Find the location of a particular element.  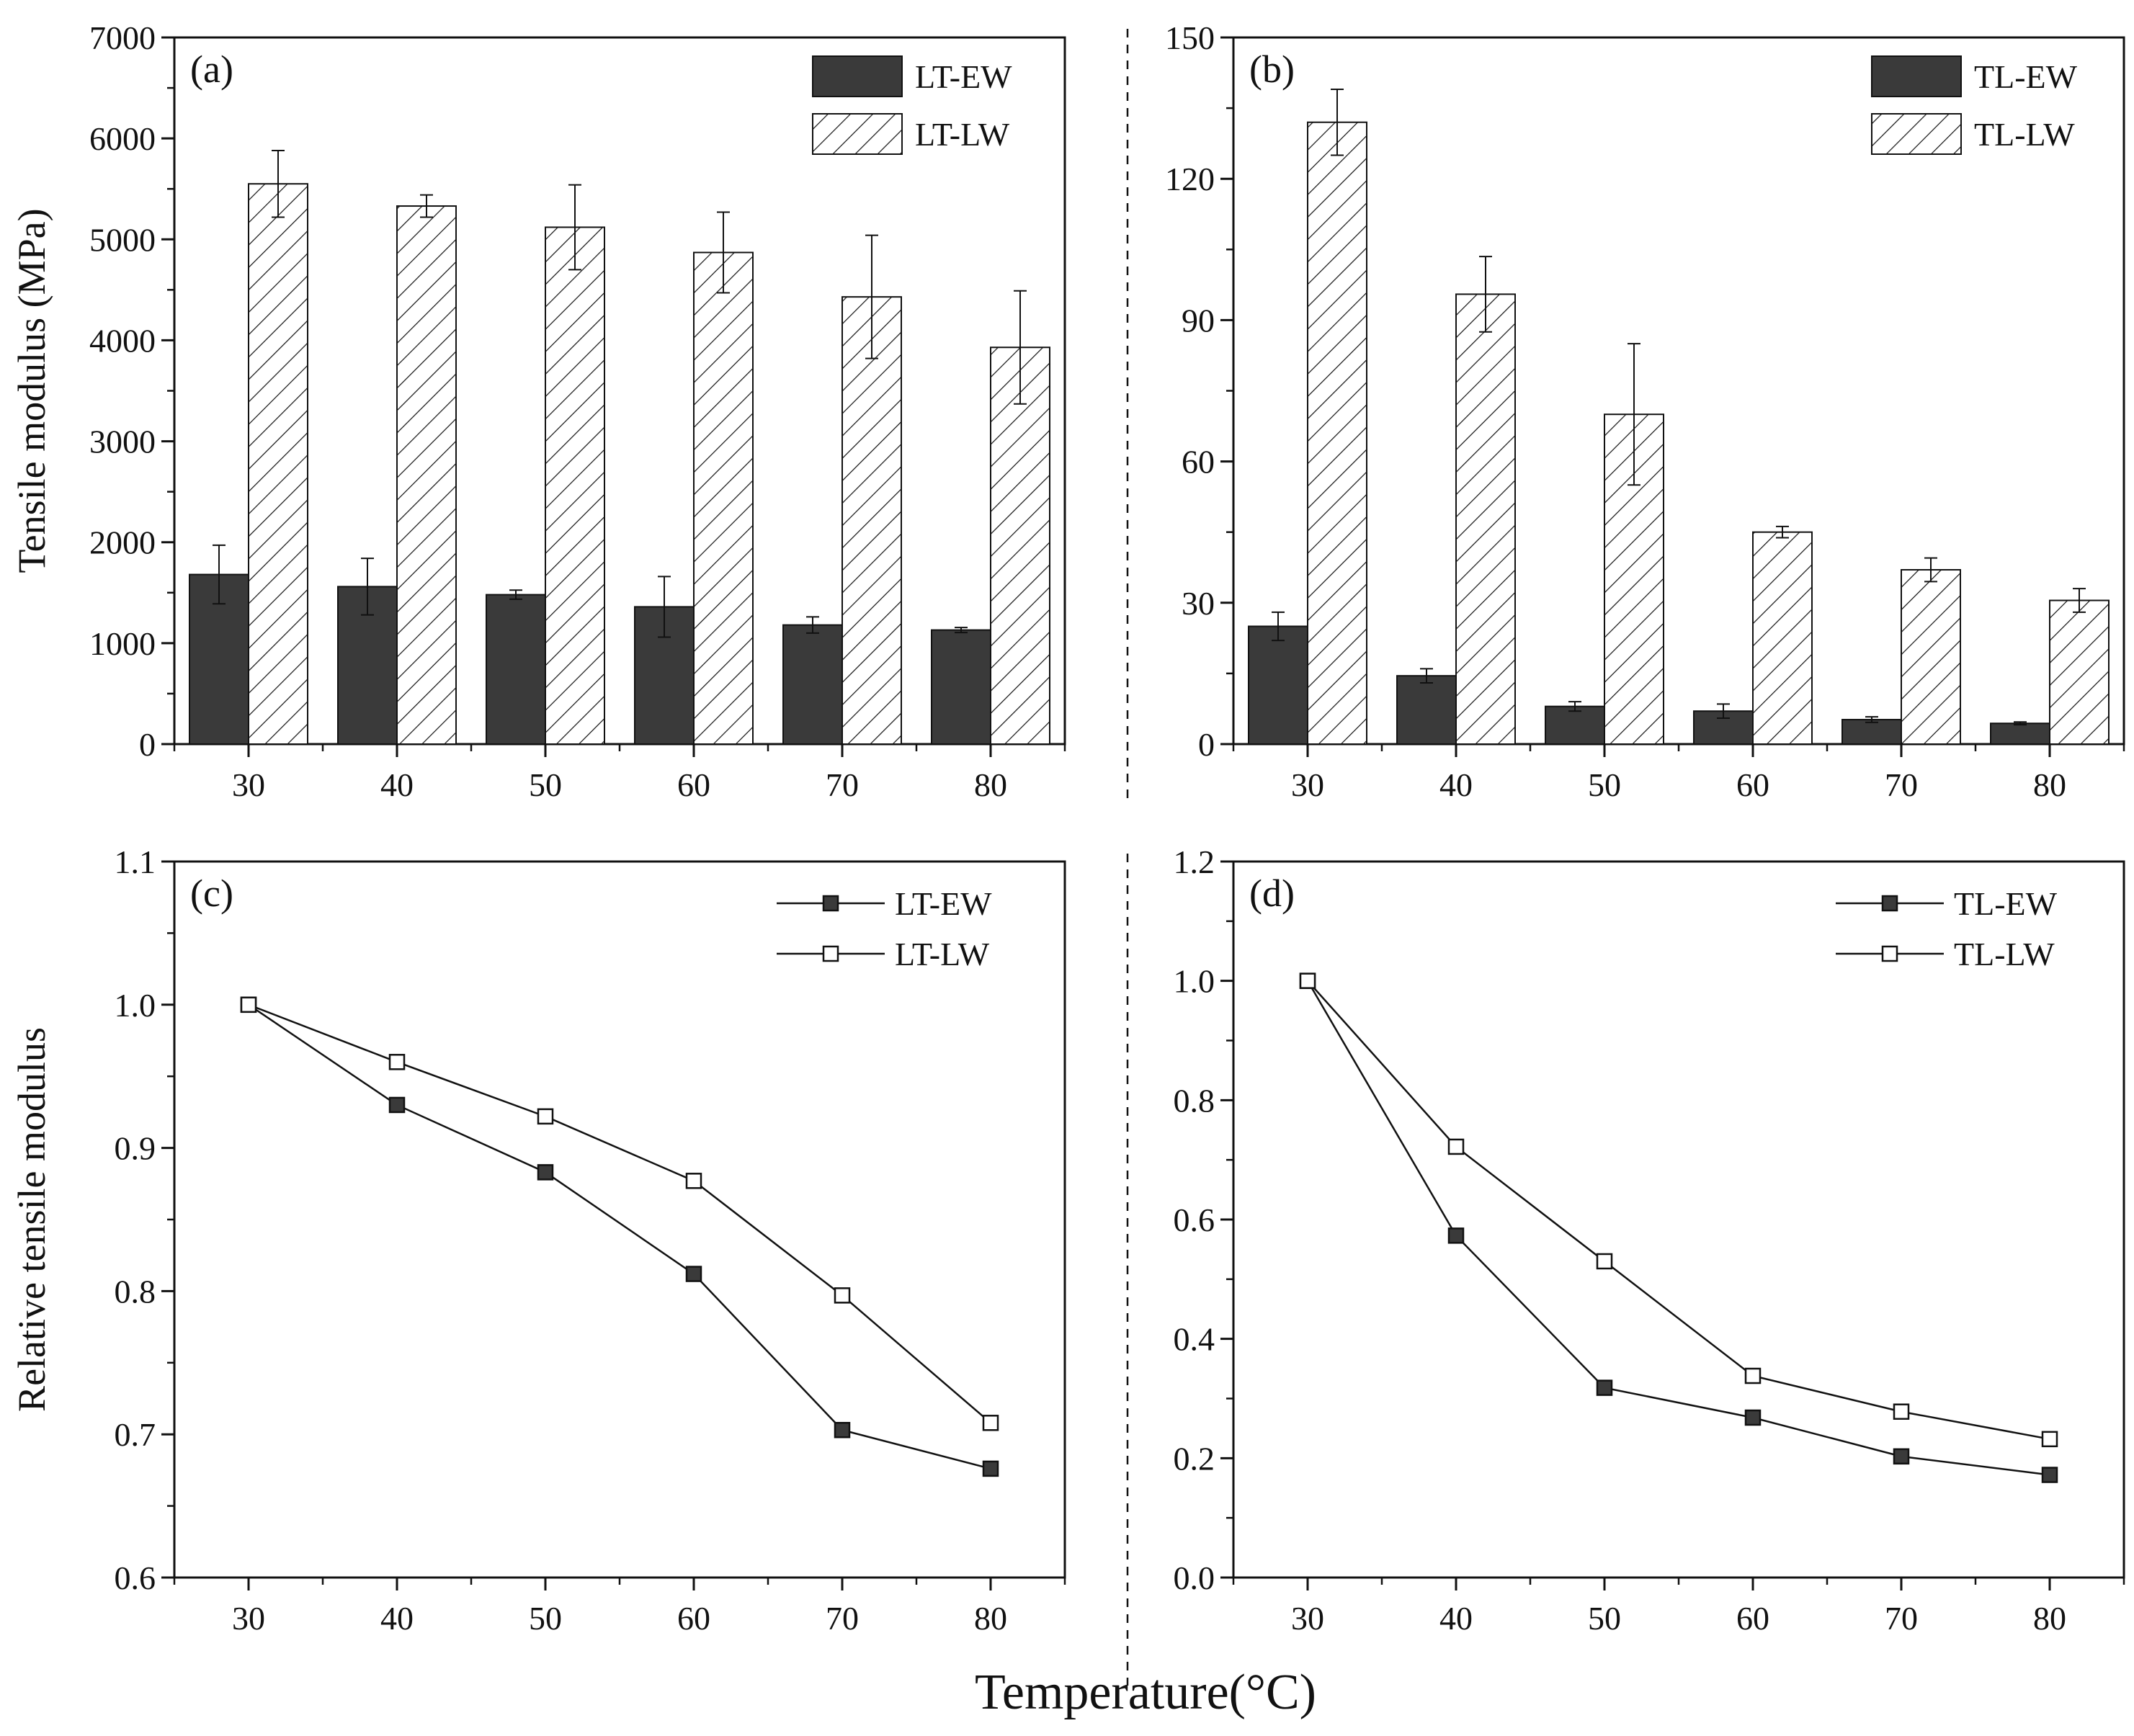

series-line-lt-lw is located at coordinates (619, 1213).